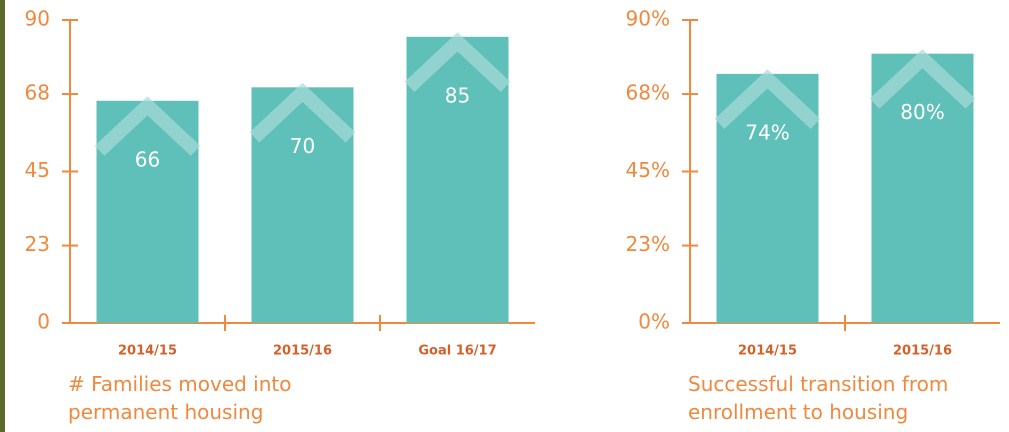 This screenshot has height=432, width=1009. I want to click on value-label: 85, so click(457, 95).